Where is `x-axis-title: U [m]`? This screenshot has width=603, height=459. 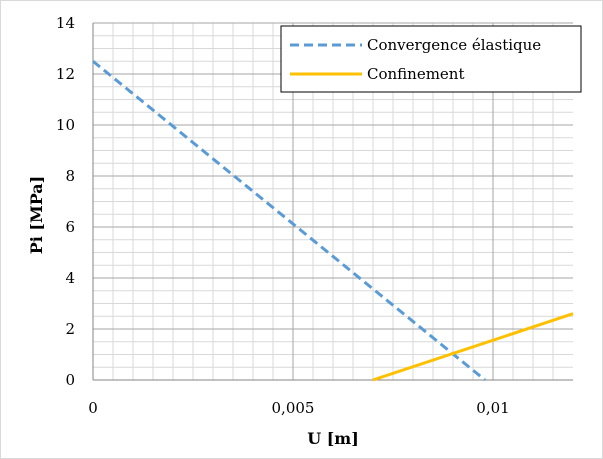 x-axis-title: U [m] is located at coordinates (333, 438).